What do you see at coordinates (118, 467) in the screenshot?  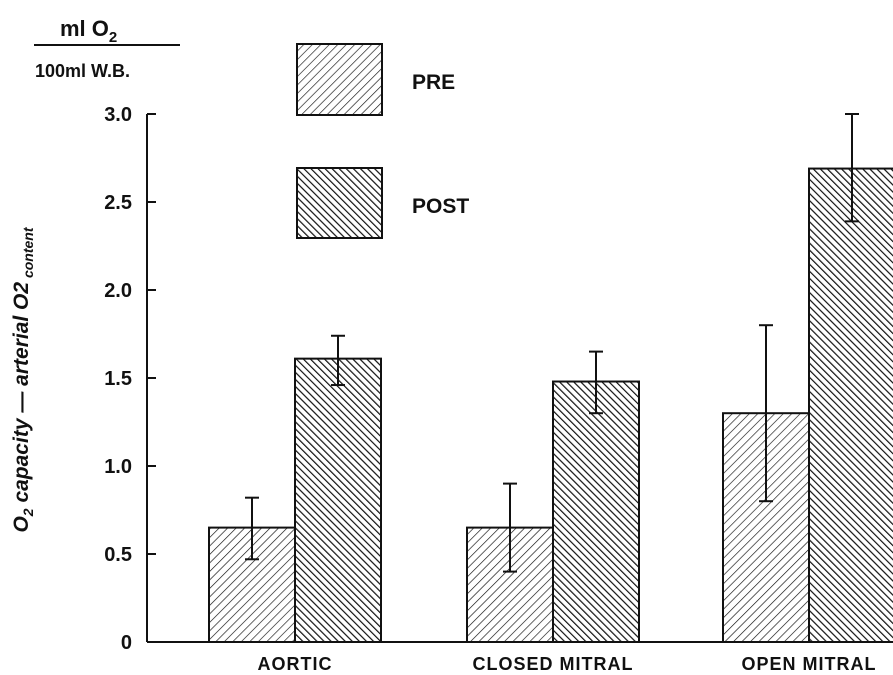 I see `y-tick-label: 1.0` at bounding box center [118, 467].